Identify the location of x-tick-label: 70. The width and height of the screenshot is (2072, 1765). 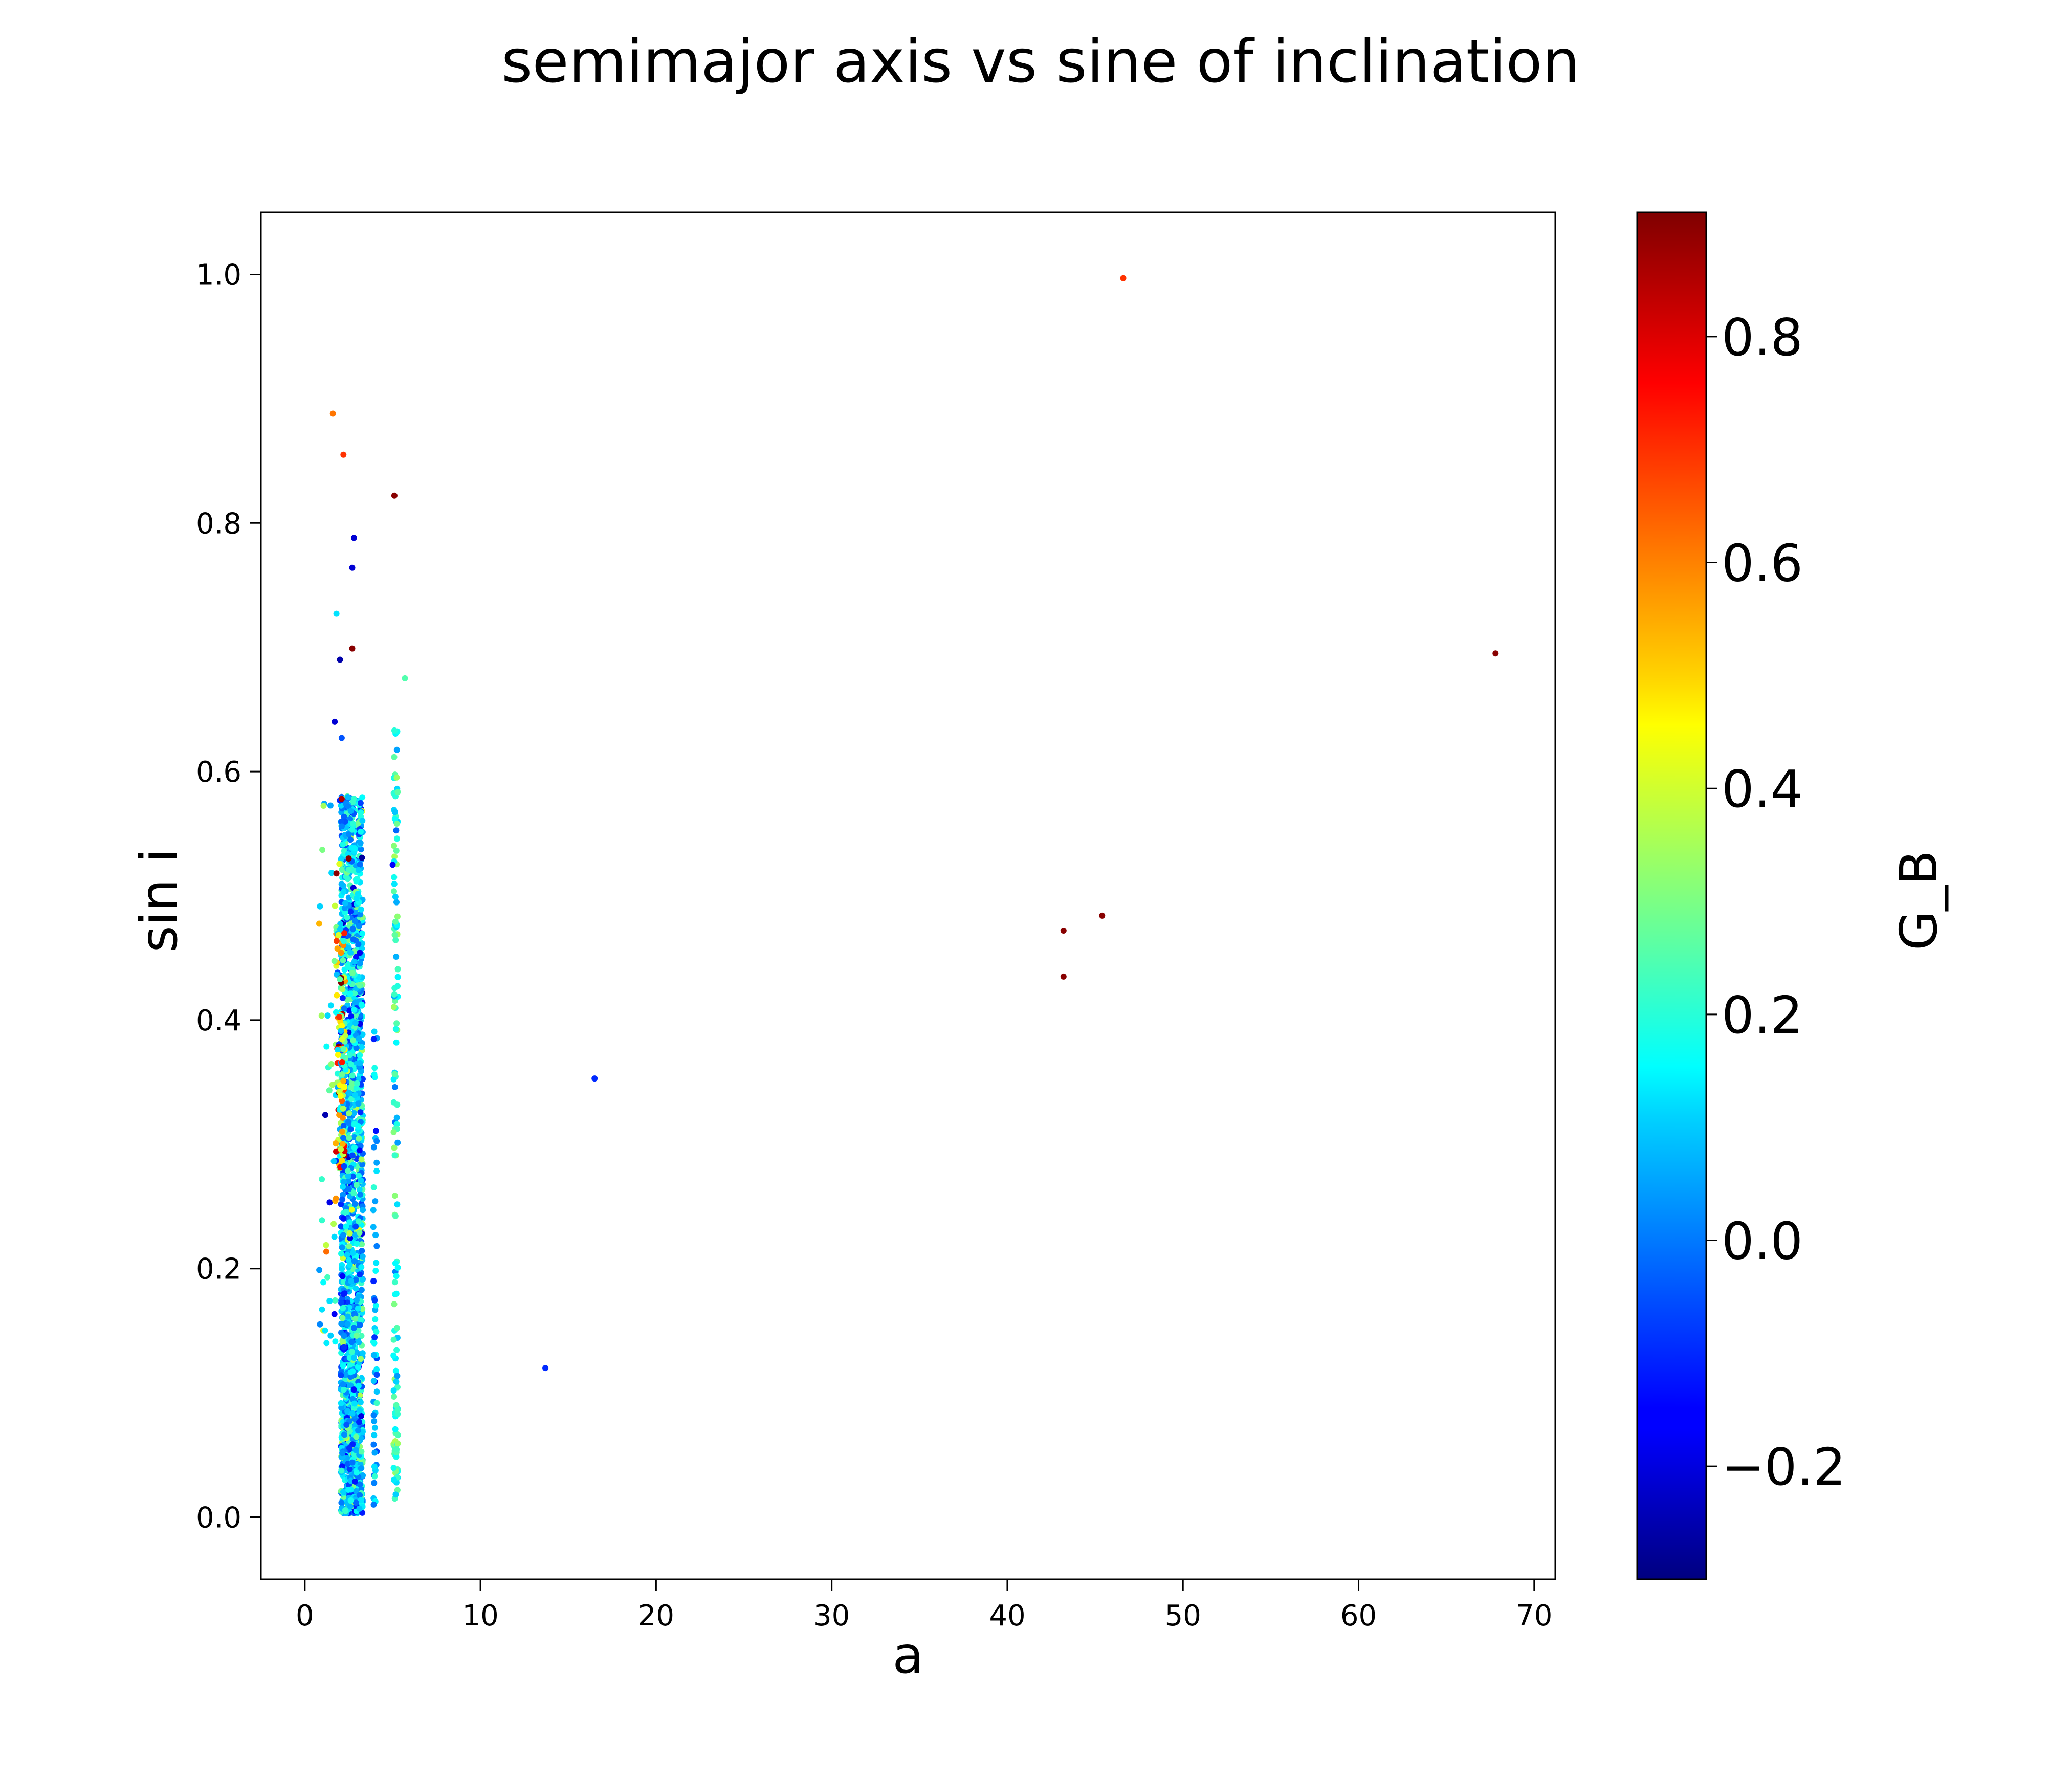
(1534, 1615).